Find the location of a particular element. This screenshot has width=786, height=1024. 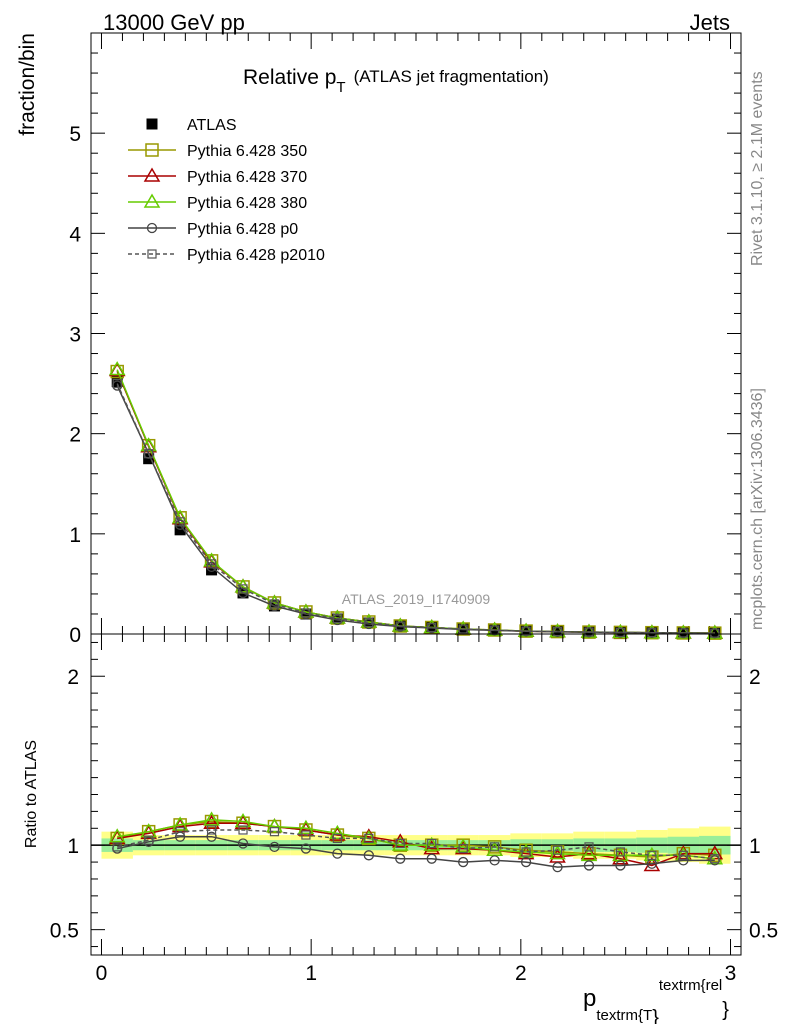

x-tick-label: 3 is located at coordinates (731, 973).